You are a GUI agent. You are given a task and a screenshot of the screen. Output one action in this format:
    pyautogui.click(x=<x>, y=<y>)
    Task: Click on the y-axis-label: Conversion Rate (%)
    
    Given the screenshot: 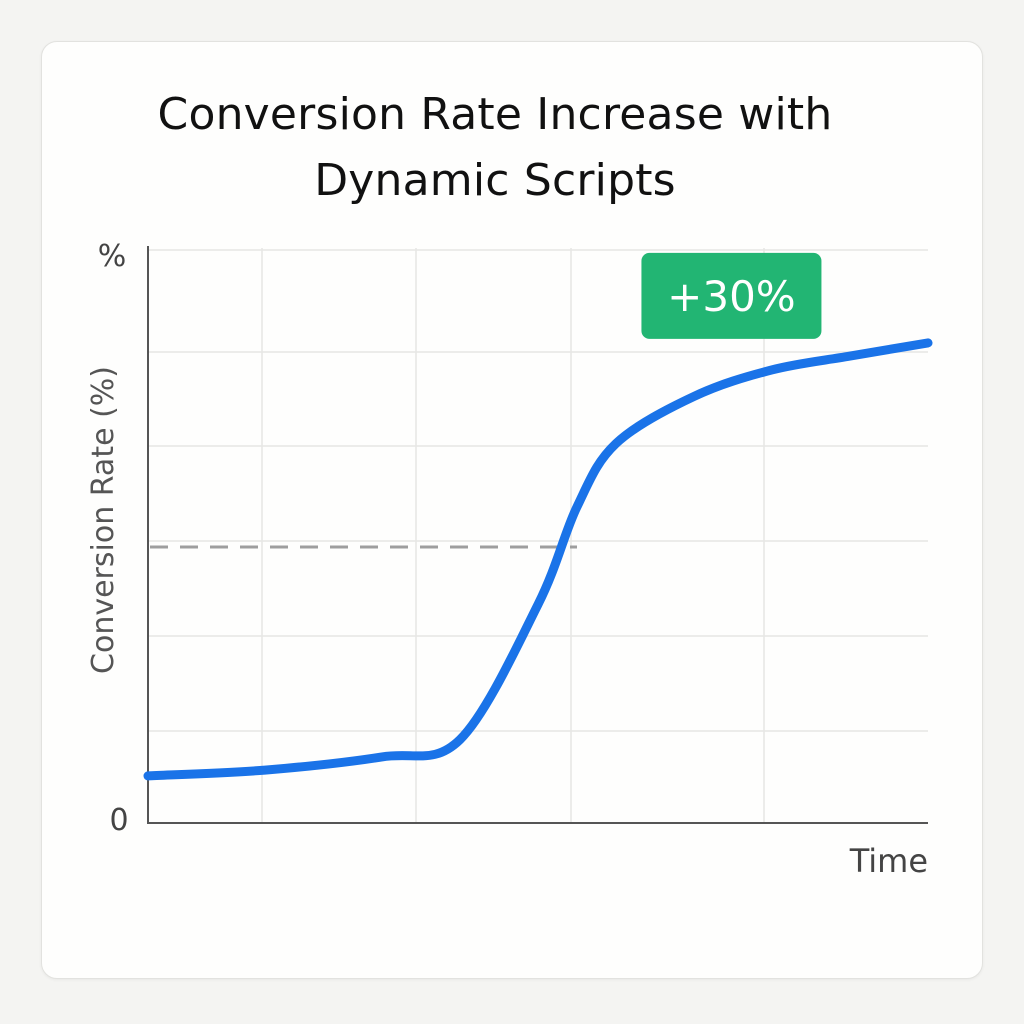 What is the action you would take?
    pyautogui.click(x=103, y=520)
    